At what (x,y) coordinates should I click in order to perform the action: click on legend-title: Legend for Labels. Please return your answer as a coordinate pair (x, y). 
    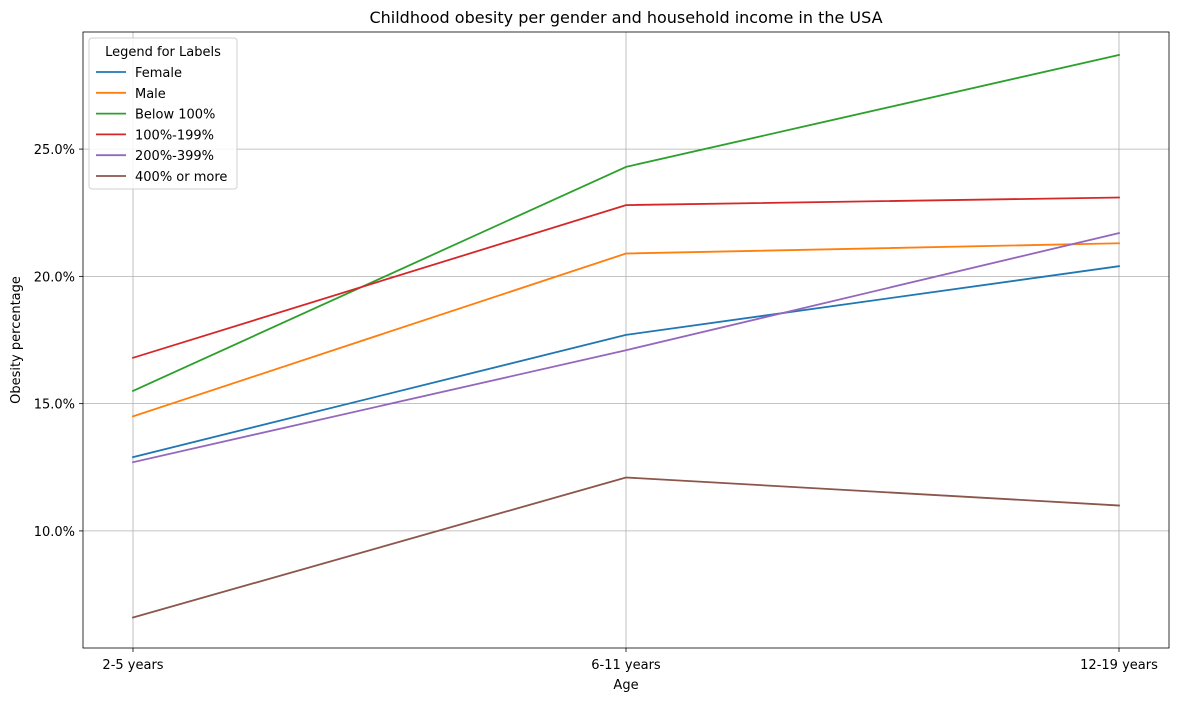
    Looking at the image, I should click on (163, 52).